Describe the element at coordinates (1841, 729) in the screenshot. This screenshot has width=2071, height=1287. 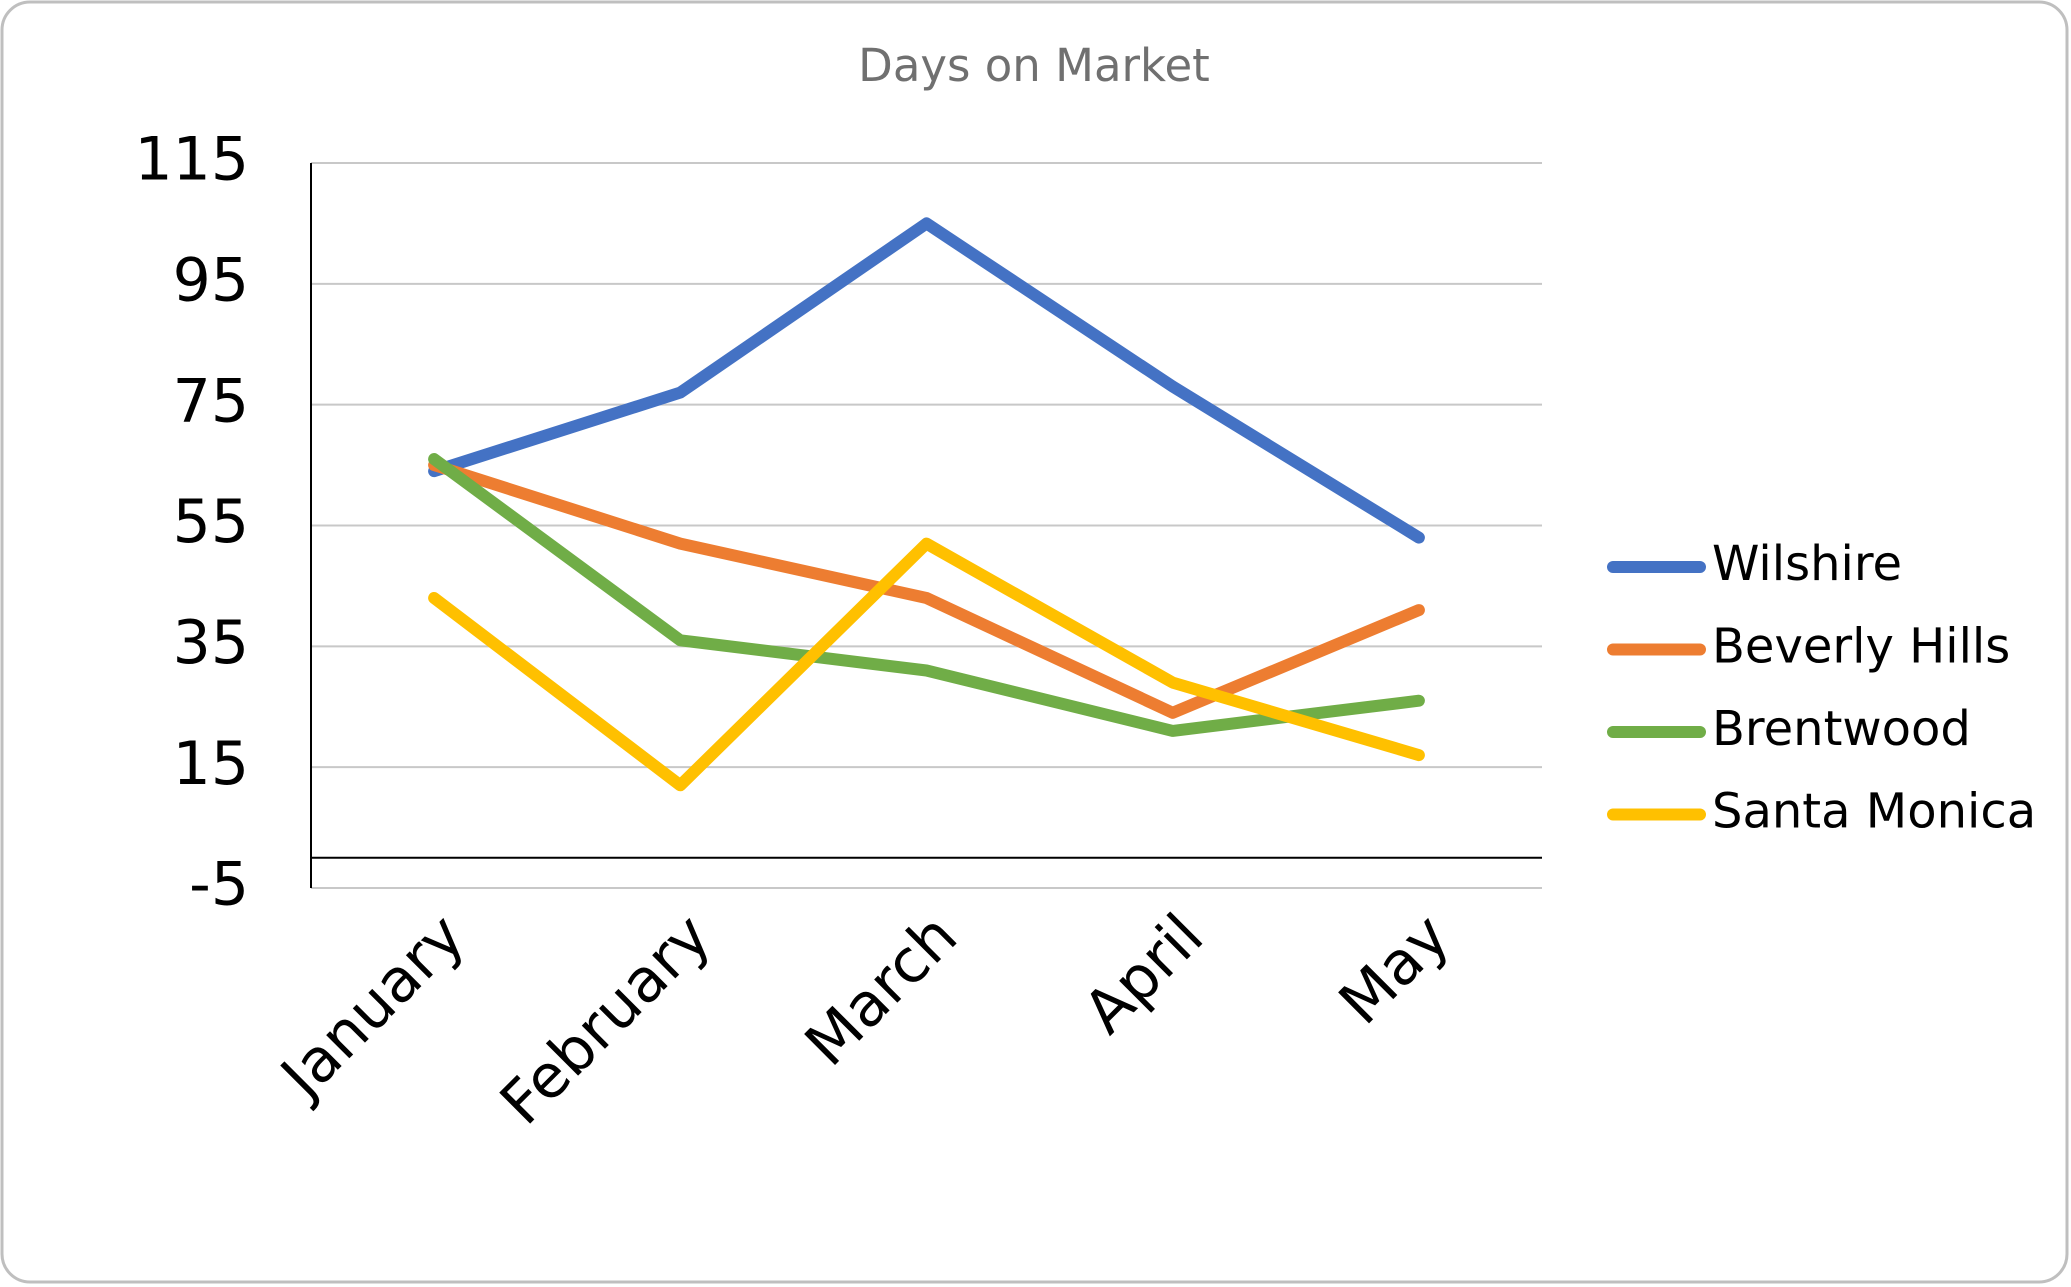
I see `legend-label: Brentwood` at that location.